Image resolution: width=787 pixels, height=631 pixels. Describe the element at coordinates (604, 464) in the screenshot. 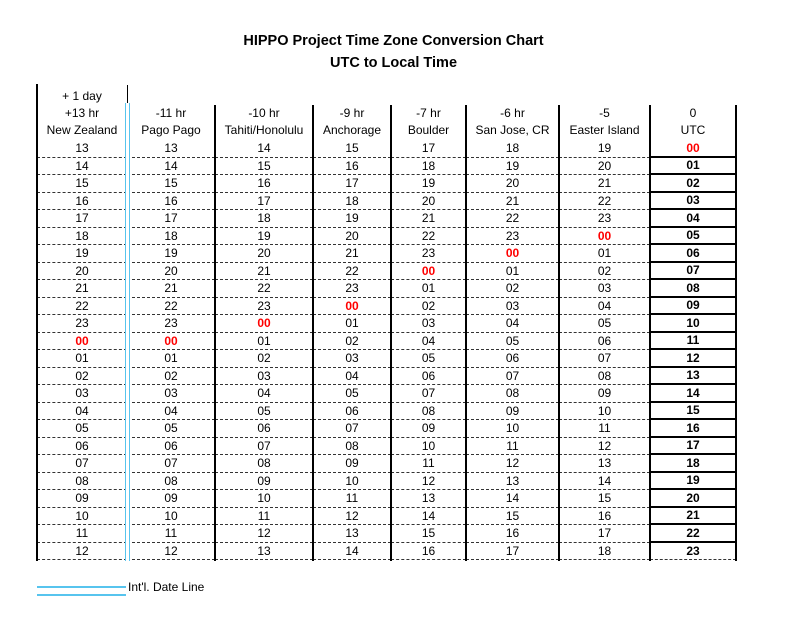

I see `time-cell-easter-island-utc18: 13` at that location.